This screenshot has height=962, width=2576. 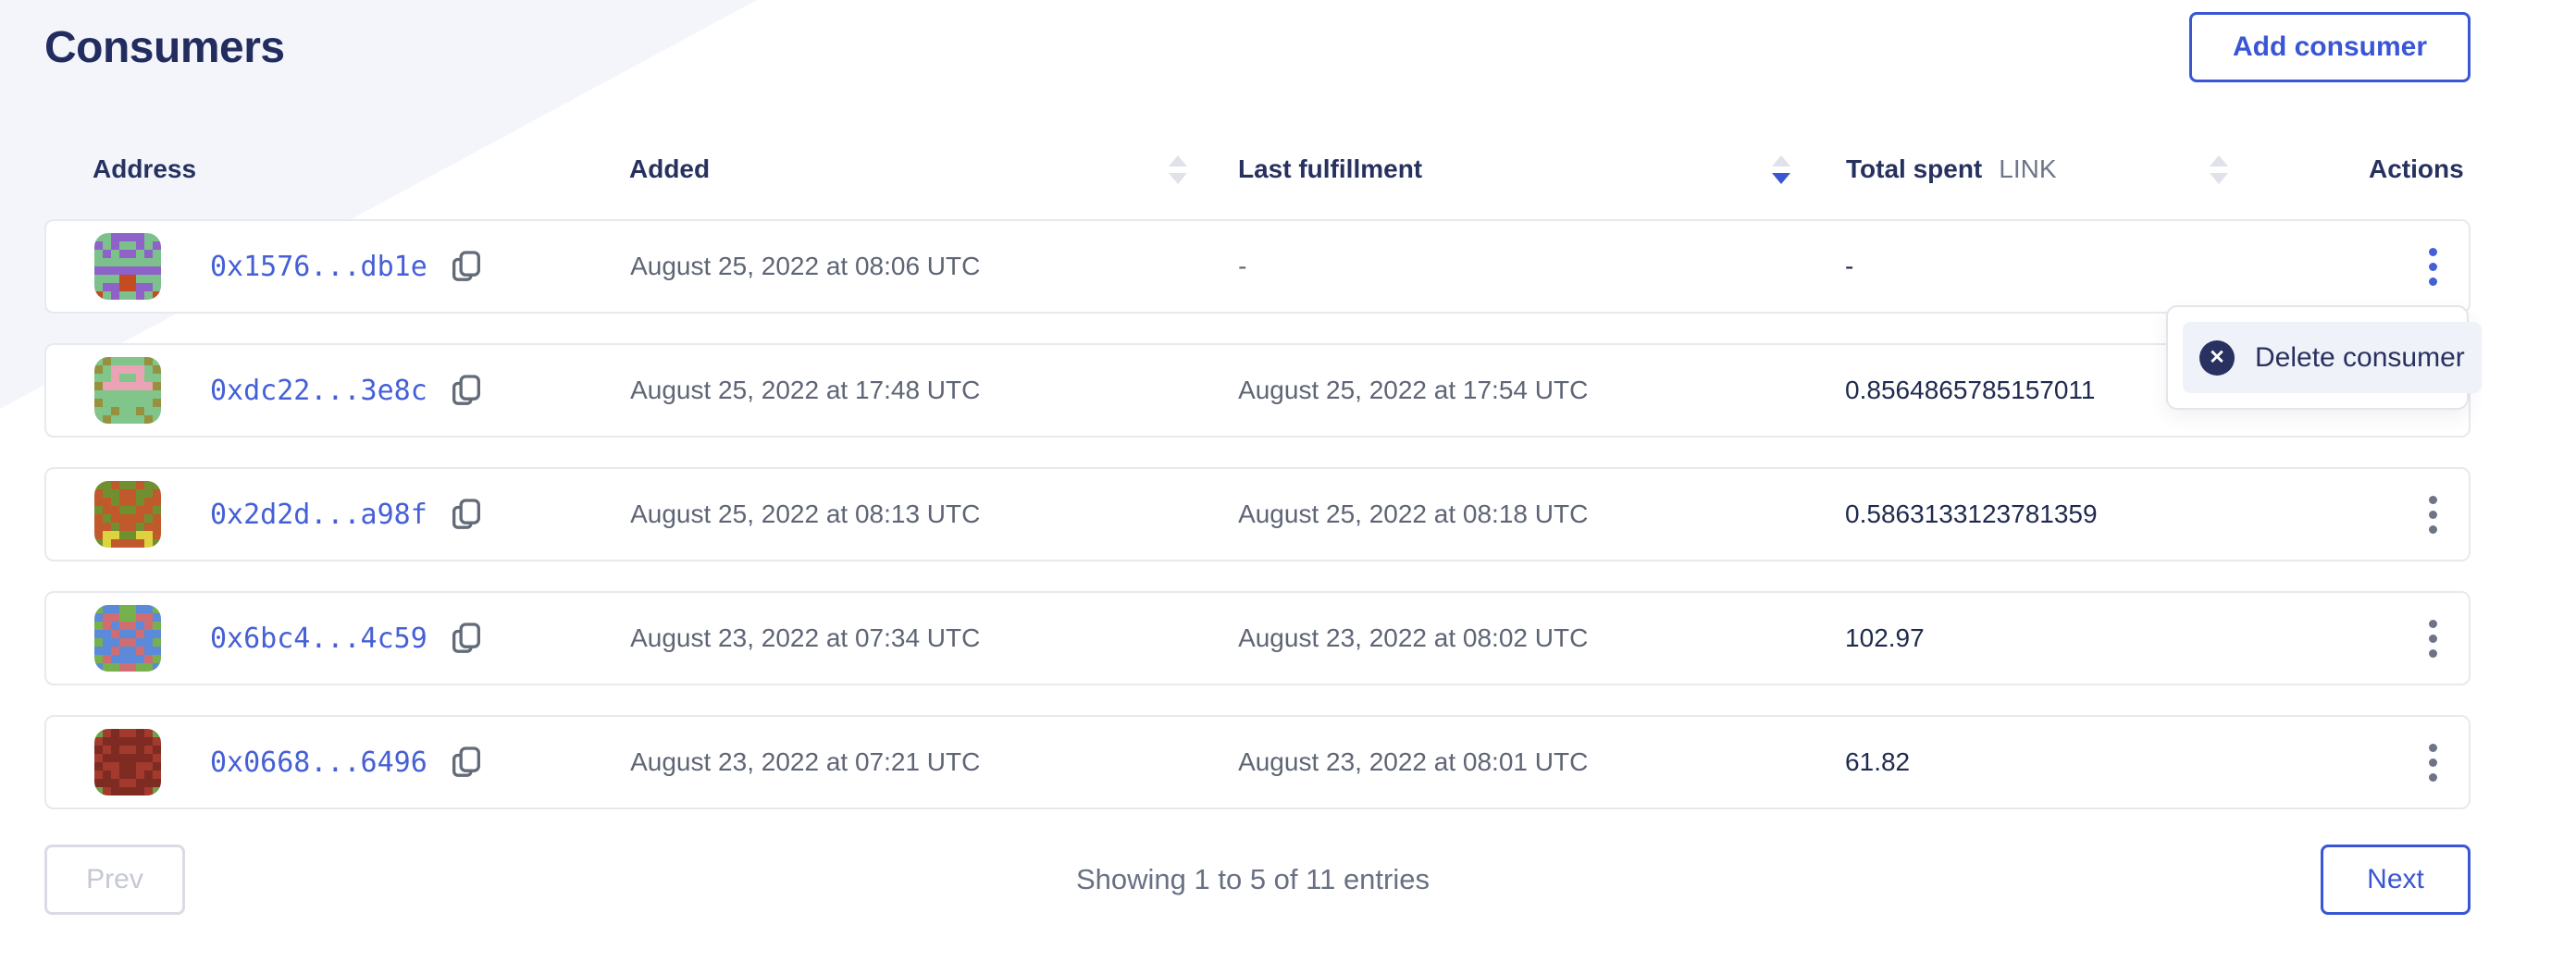 I want to click on column-header-actions: Actions, so click(x=2416, y=168).